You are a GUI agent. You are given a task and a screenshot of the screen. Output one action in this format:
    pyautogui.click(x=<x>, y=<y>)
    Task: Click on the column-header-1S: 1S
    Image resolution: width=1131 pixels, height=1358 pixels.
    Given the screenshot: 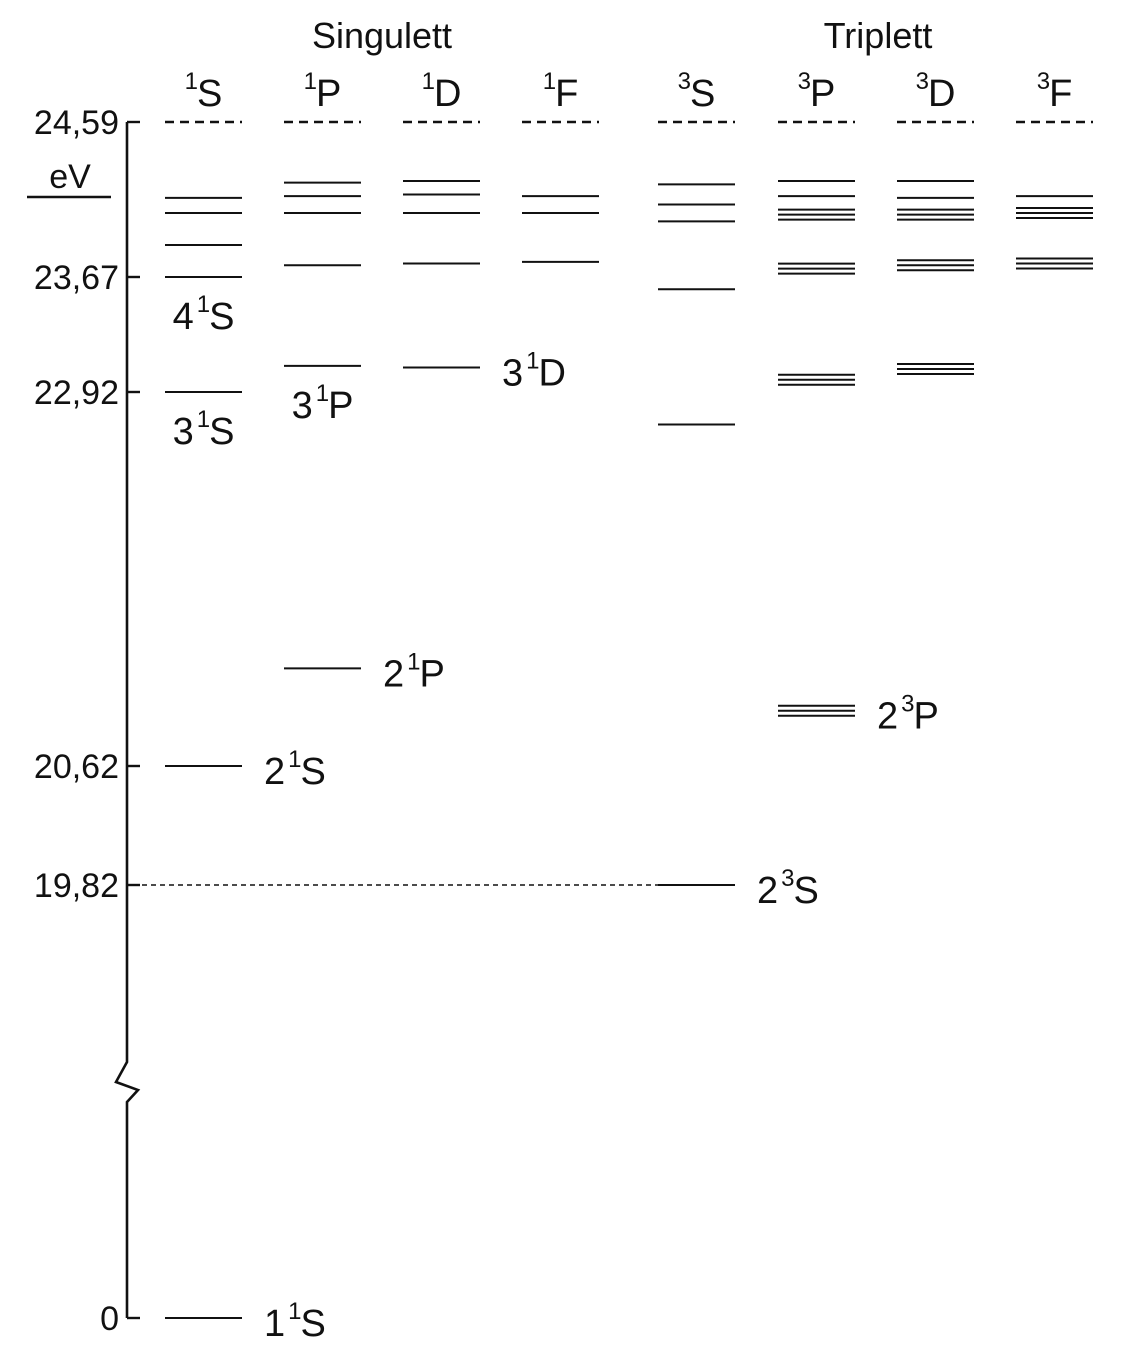 What is the action you would take?
    pyautogui.click(x=204, y=91)
    